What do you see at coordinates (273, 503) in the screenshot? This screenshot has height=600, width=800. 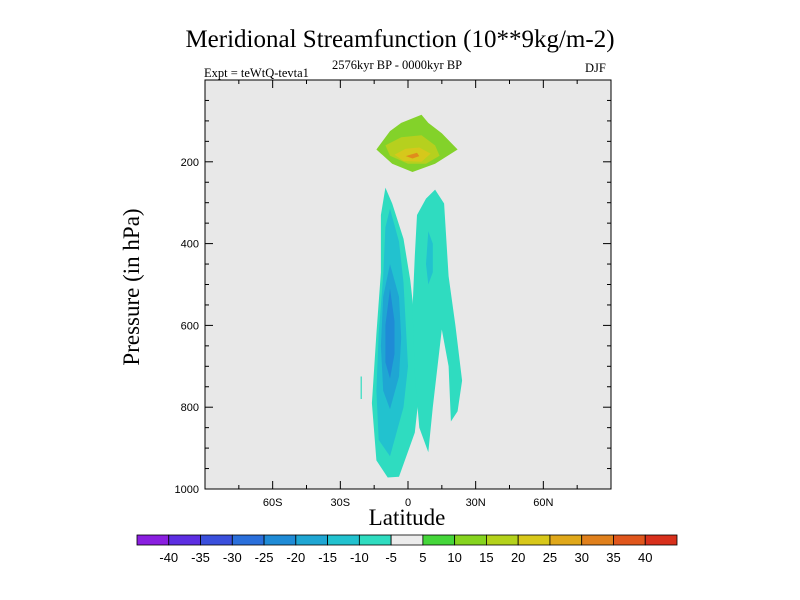 I see `x-tick-label: 60S` at bounding box center [273, 503].